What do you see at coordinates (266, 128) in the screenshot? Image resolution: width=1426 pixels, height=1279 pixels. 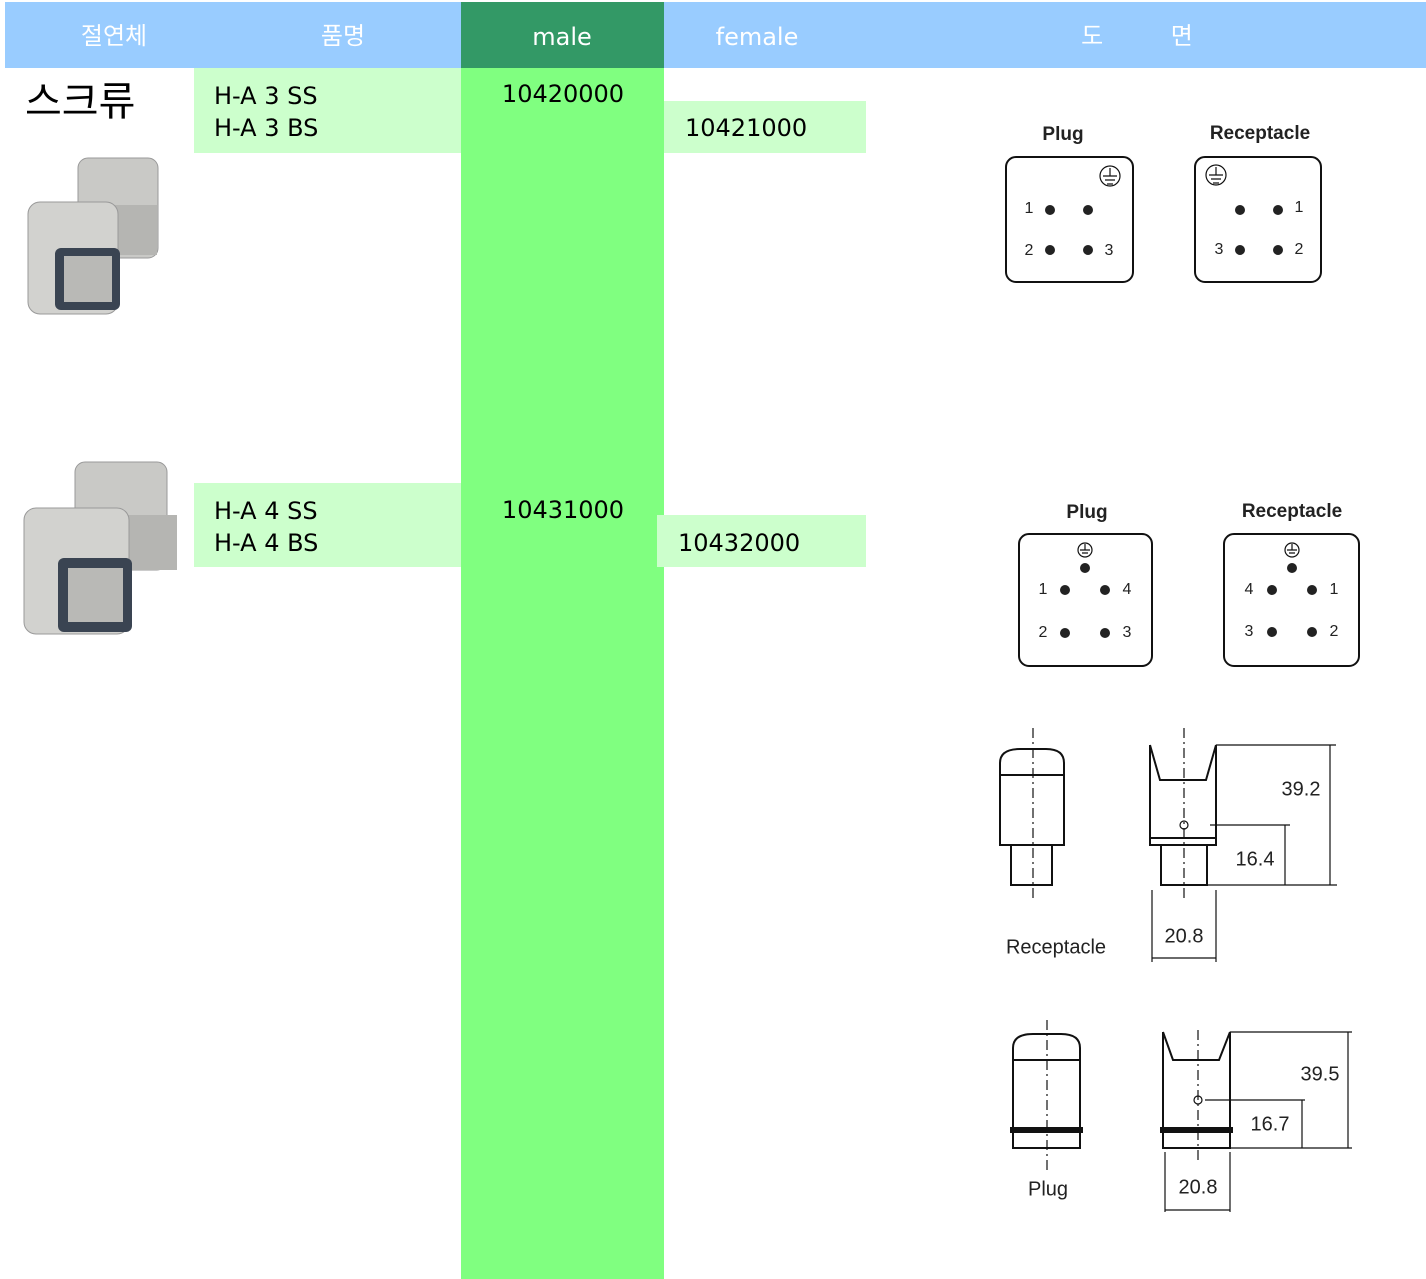 I see `product-name: H-A 3 BS` at bounding box center [266, 128].